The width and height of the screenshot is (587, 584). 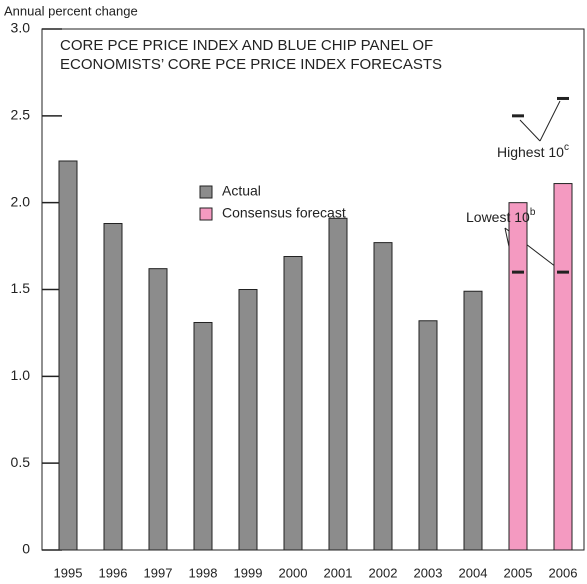 What do you see at coordinates (241, 191) in the screenshot?
I see `legend-label: Actual` at bounding box center [241, 191].